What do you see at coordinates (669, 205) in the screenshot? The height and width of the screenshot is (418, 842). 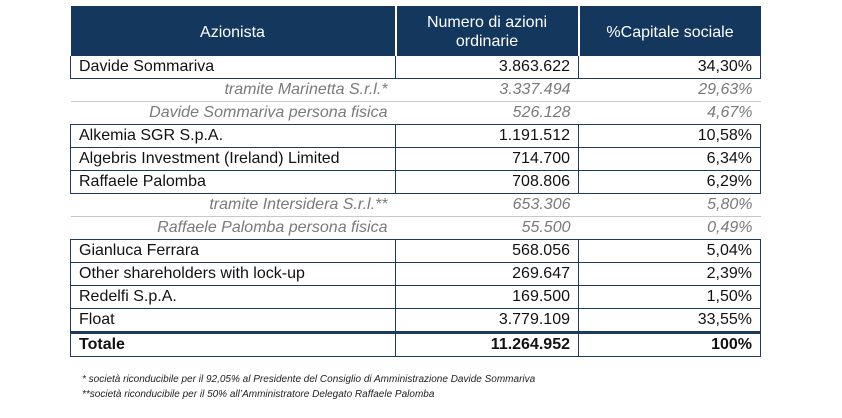 I see `row-capital: 5,80%` at bounding box center [669, 205].